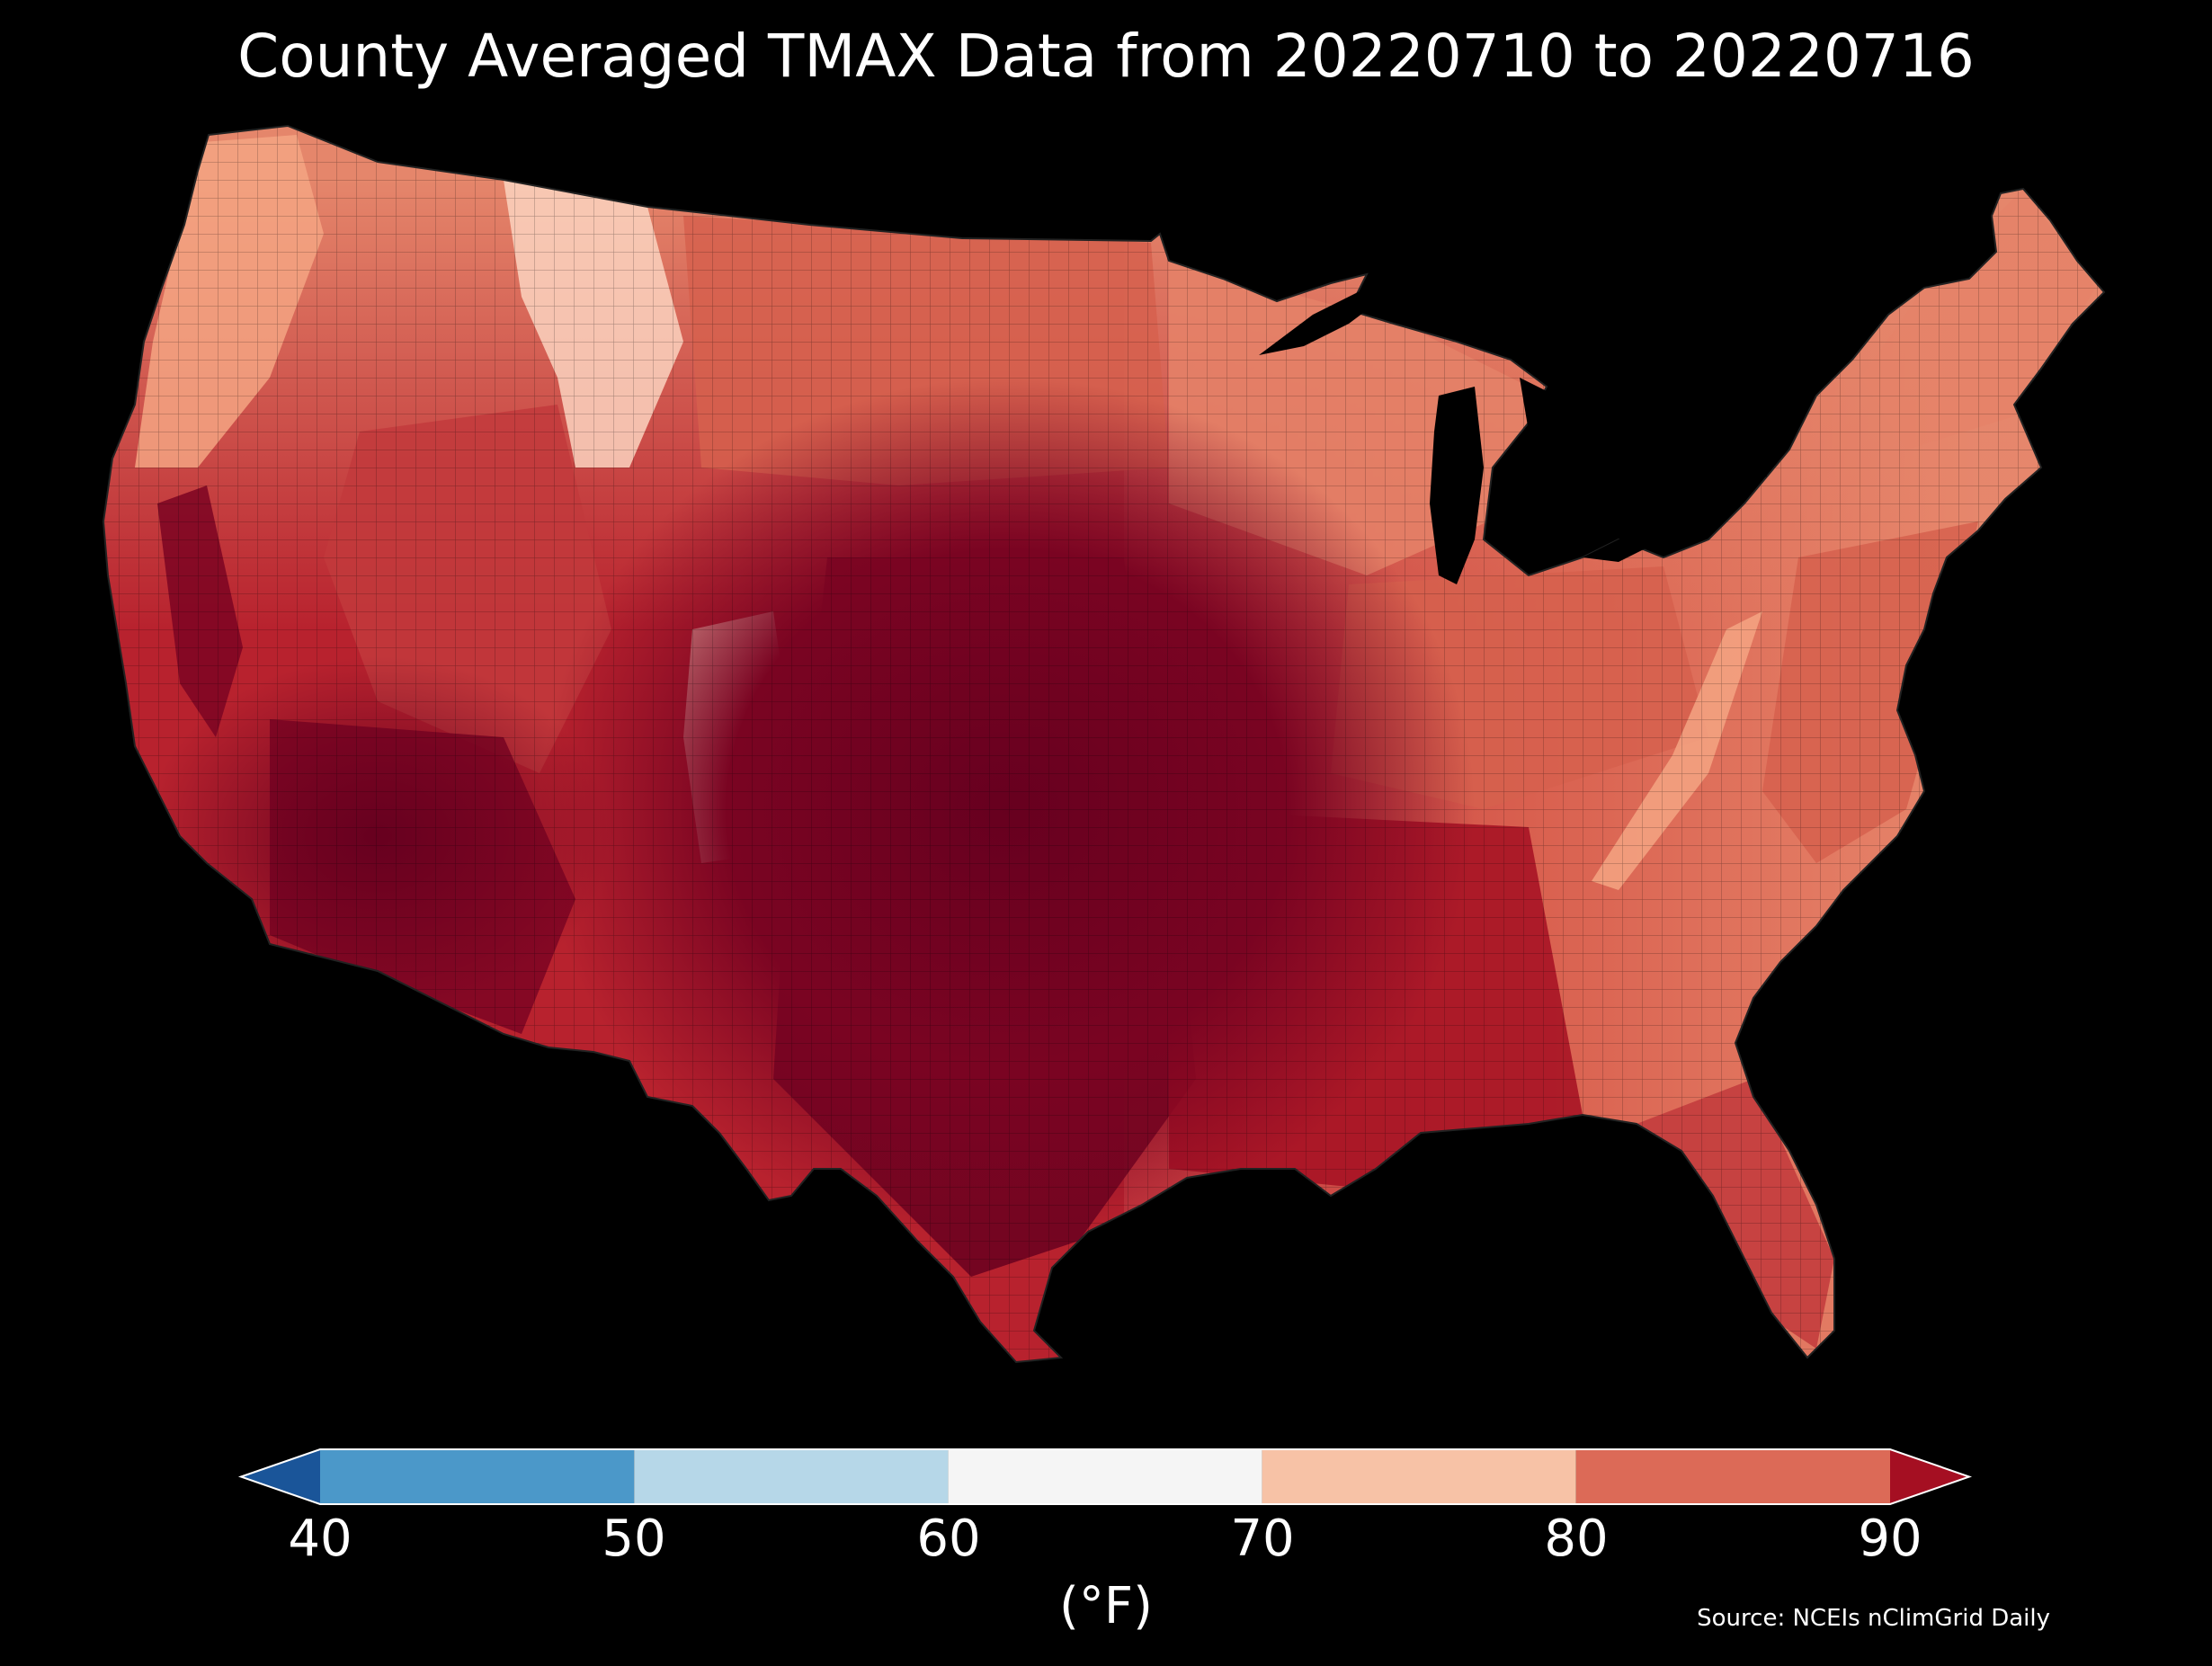 The width and height of the screenshot is (2212, 1666). What do you see at coordinates (1576, 1539) in the screenshot?
I see `colorbar-tick-80: 80` at bounding box center [1576, 1539].